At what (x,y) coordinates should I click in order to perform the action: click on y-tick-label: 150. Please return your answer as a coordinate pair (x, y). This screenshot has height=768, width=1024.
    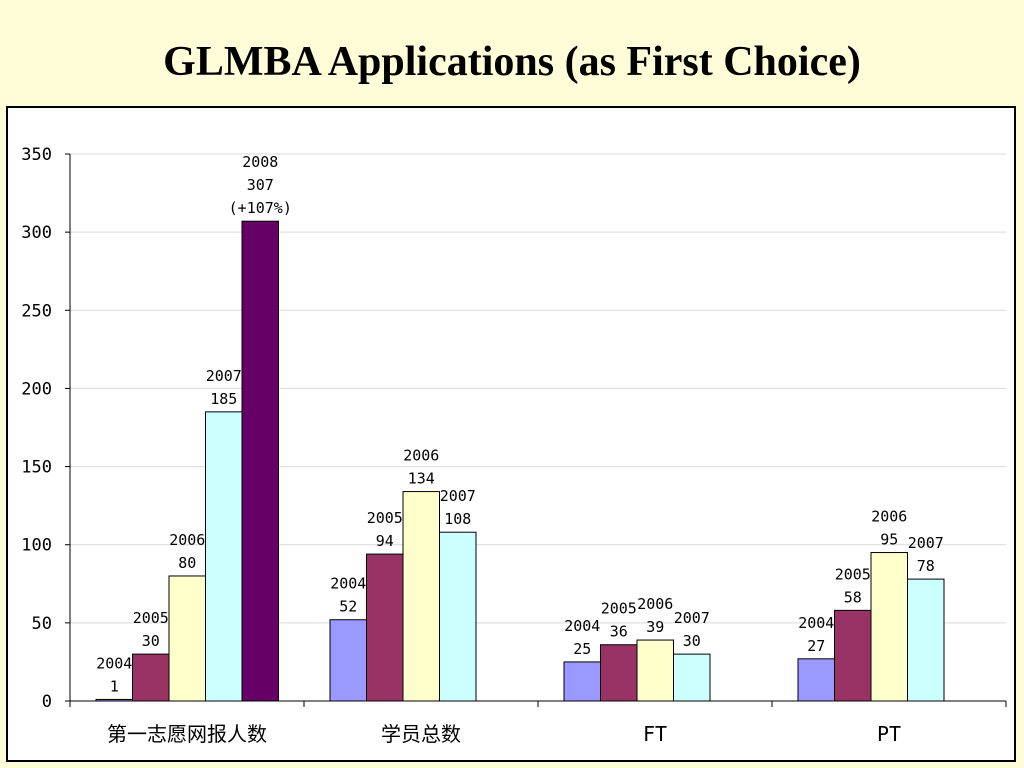
    Looking at the image, I should click on (36, 468).